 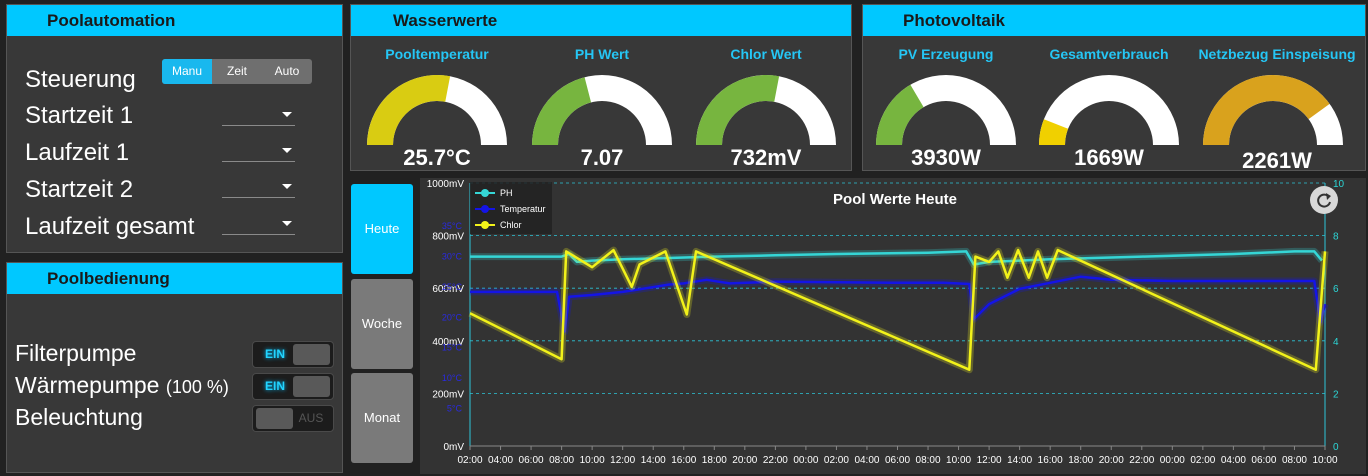 I want to click on mode-zeit-button: Zeit, so click(x=236, y=71).